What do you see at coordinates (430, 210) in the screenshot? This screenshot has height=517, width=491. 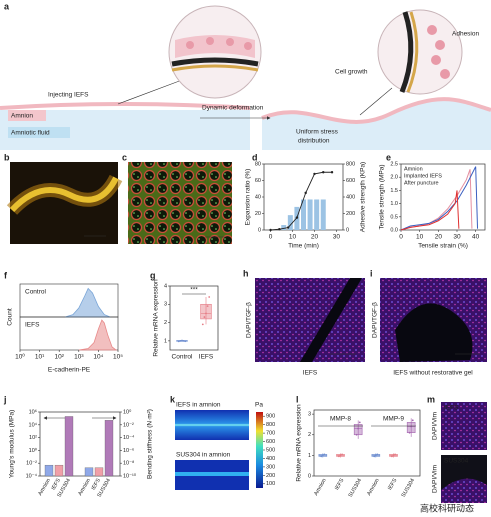 I see `line` at bounding box center [430, 210].